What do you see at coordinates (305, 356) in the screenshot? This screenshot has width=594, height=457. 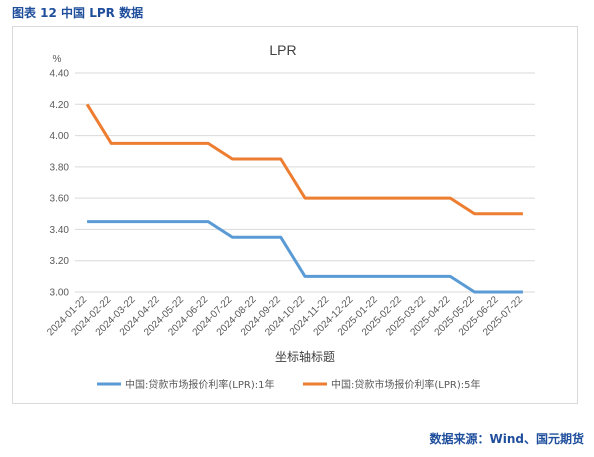 I see `x-axis-title: 坐标轴标题` at bounding box center [305, 356].